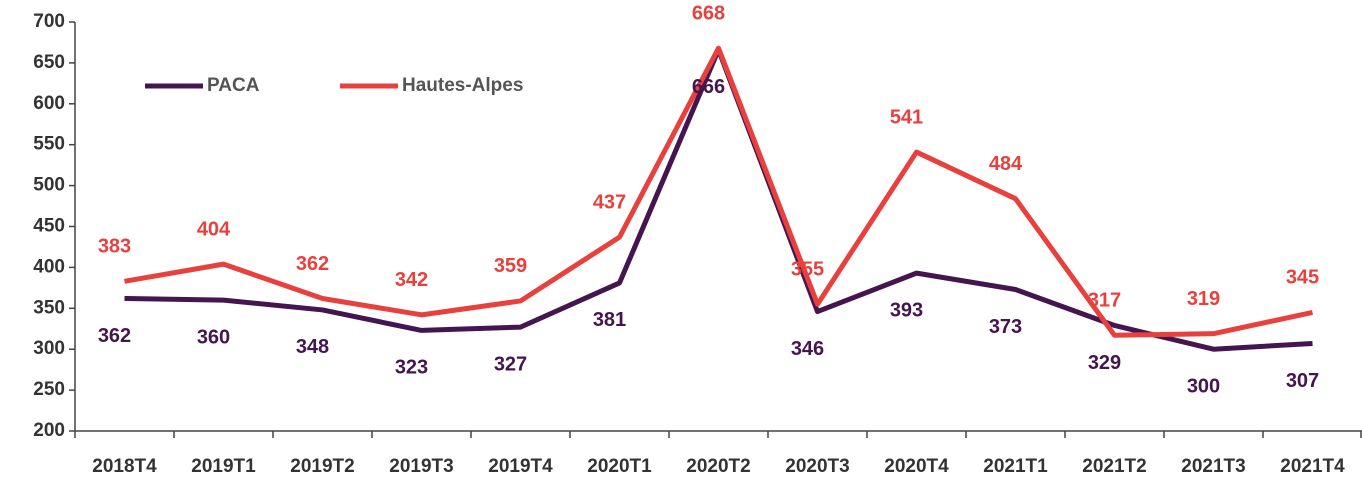 This screenshot has width=1362, height=477. Describe the element at coordinates (49, 307) in the screenshot. I see `y-tick-label: 350` at that location.